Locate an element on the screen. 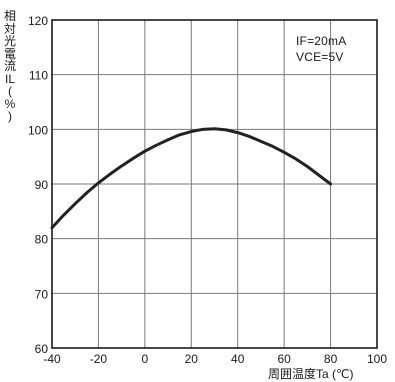 The height and width of the screenshot is (382, 395). x-axis-title: 周囲温度Ta (℃) is located at coordinates (311, 374).